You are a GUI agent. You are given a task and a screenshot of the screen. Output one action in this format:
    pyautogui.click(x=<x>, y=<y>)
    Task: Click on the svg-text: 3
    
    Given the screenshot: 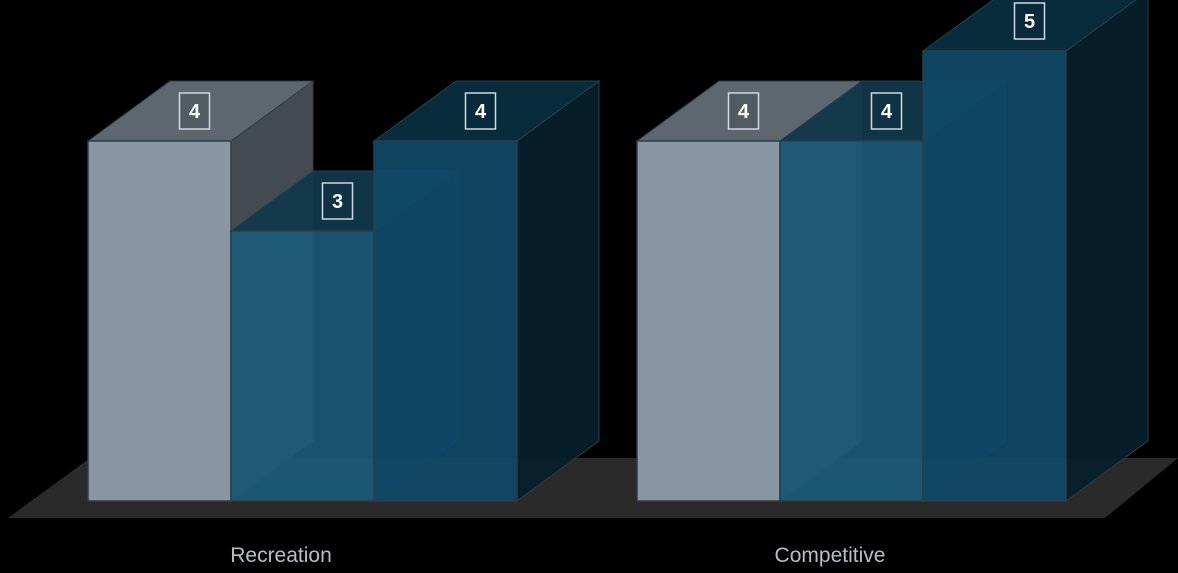 What is the action you would take?
    pyautogui.click(x=337, y=202)
    